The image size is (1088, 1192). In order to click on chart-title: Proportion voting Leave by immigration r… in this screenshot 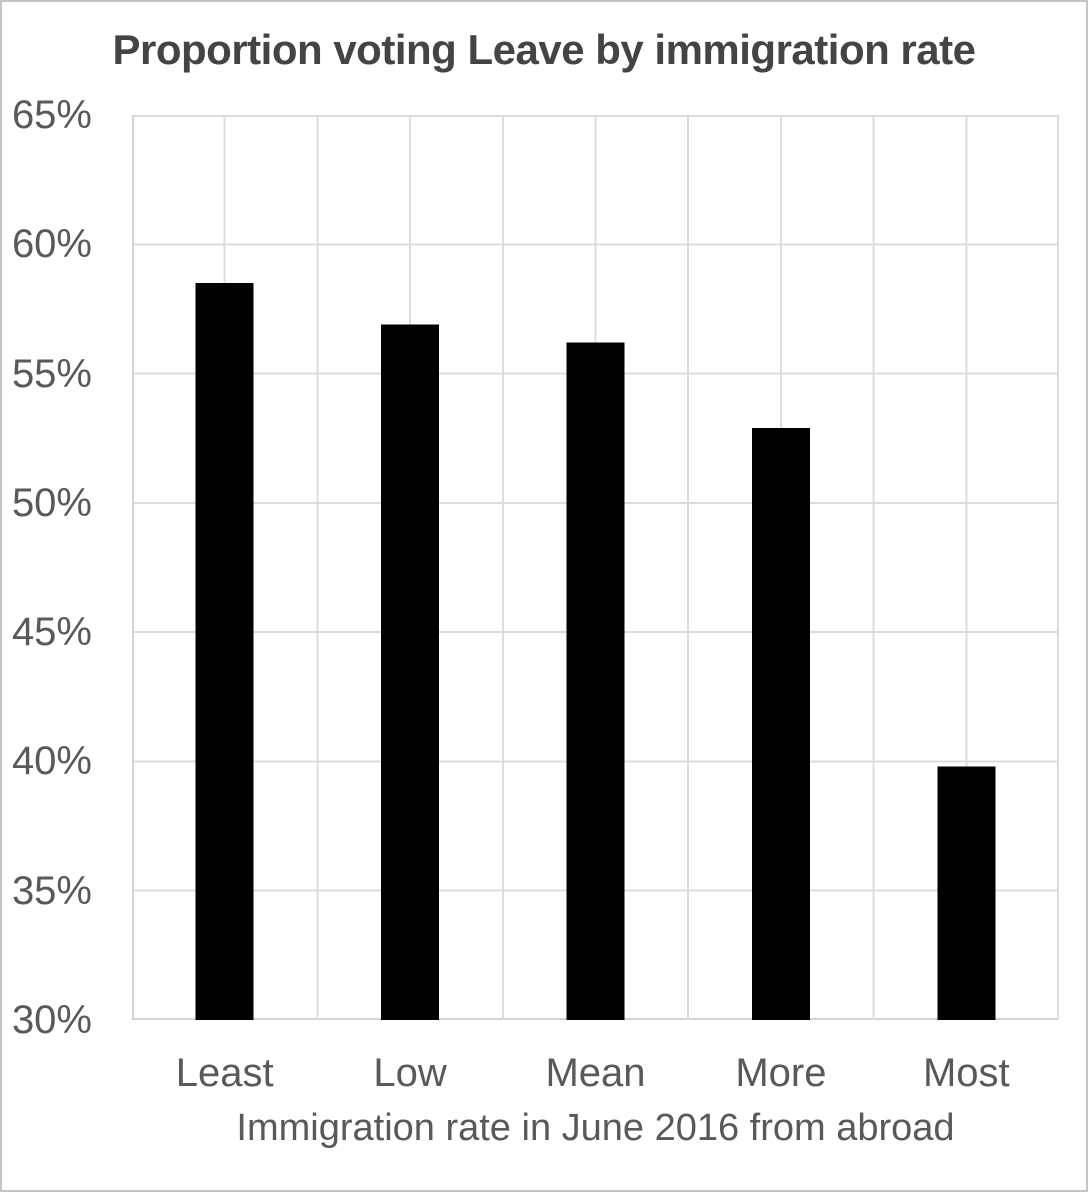, I will do `click(544, 49)`.